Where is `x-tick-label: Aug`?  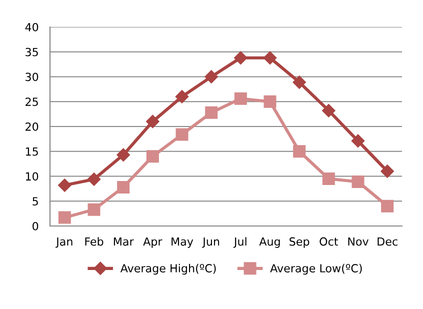
x-tick-label: Aug is located at coordinates (269, 242).